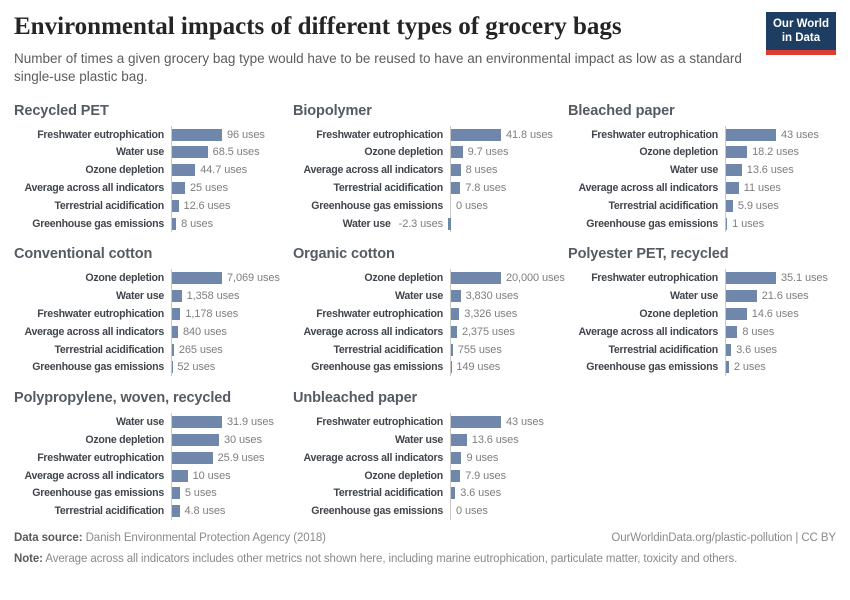 Image resolution: width=850 pixels, height=600 pixels. I want to click on bar-track: 2,375 uses, so click(509, 331).